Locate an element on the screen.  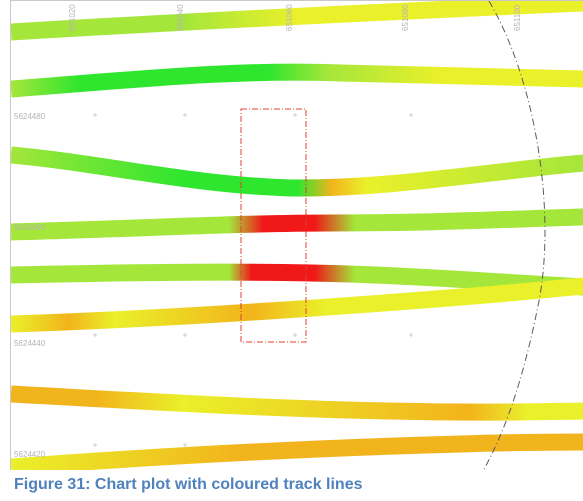
easting-label: 651060 is located at coordinates (289, 17).